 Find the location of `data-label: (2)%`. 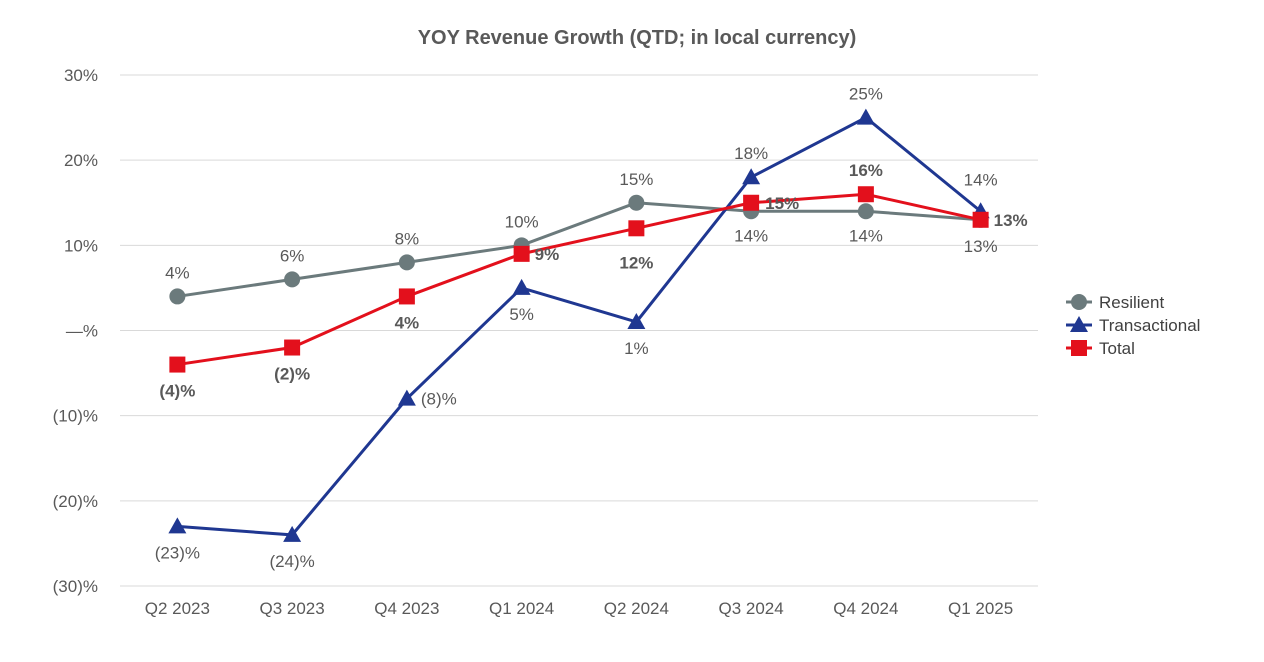

data-label: (2)% is located at coordinates (292, 374).